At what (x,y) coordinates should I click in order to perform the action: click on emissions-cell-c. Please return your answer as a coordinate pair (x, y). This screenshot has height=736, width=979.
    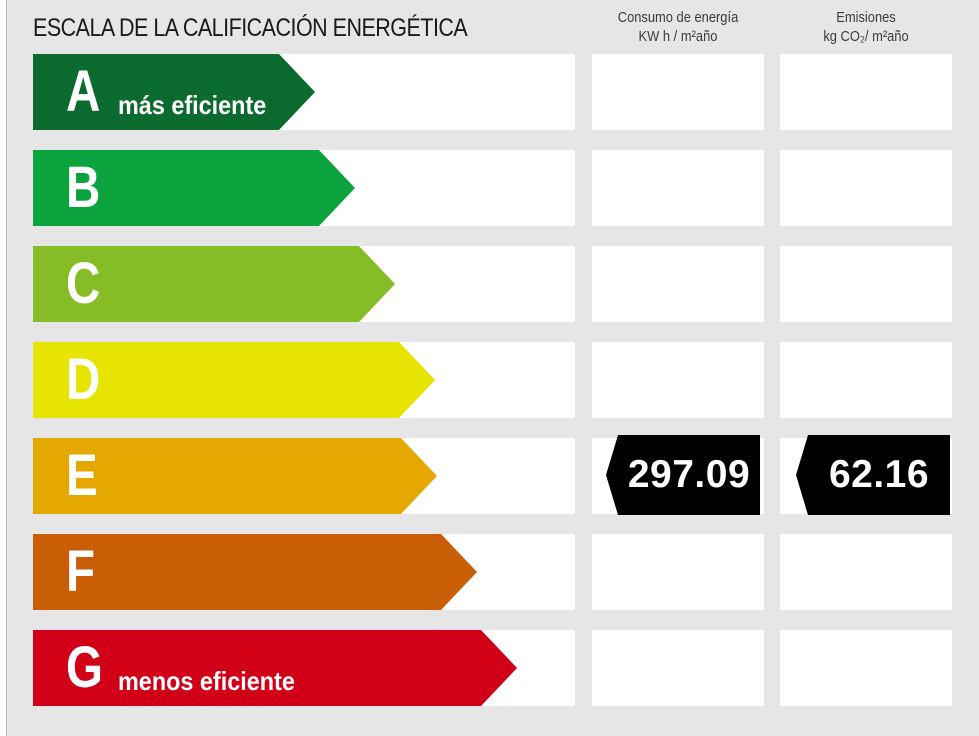
    Looking at the image, I should click on (866, 284).